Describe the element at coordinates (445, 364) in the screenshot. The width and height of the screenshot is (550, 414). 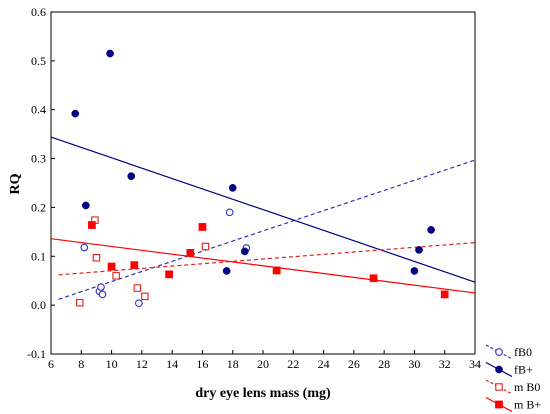
I see `x-tick-label: 32` at that location.